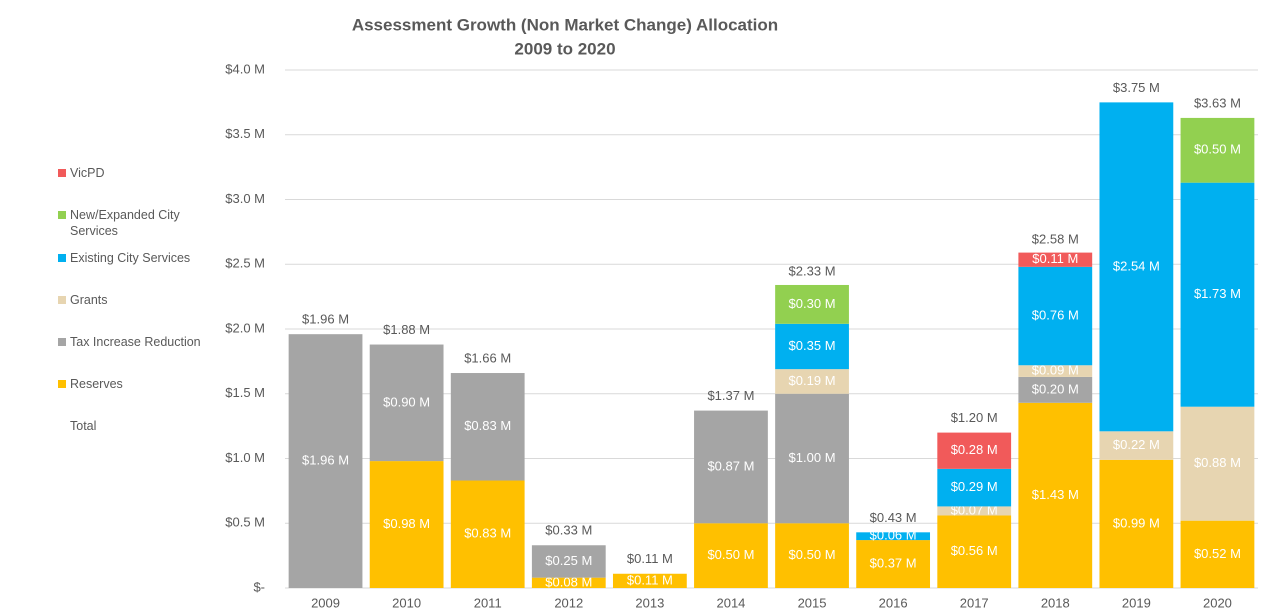 The image size is (1263, 613). What do you see at coordinates (245, 133) in the screenshot?
I see `y-tick-label: $3.5 M` at bounding box center [245, 133].